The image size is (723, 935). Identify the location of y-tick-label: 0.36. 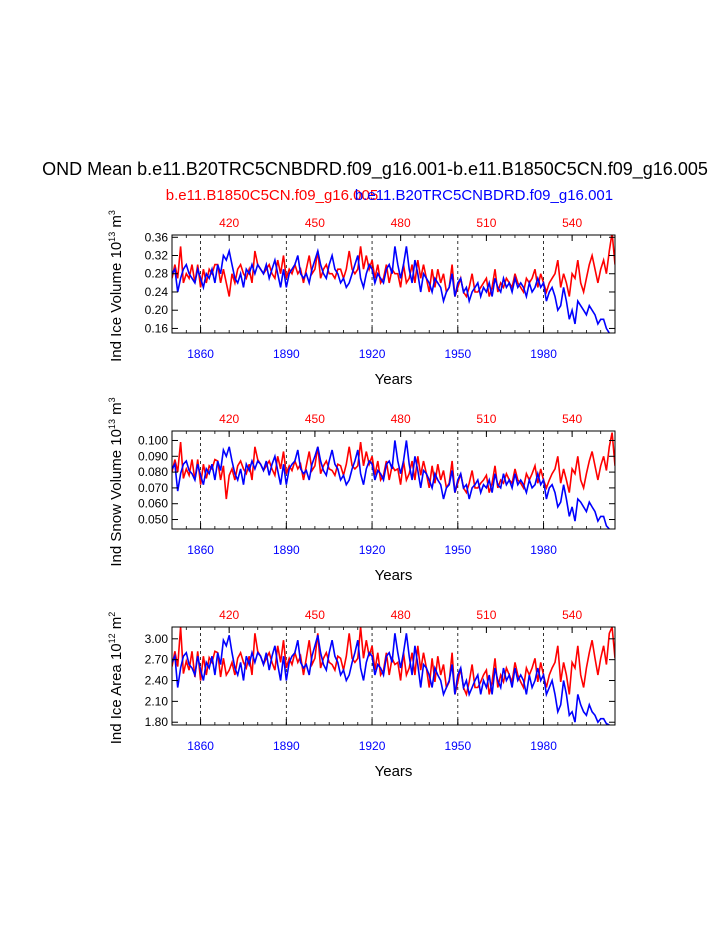
(157, 237).